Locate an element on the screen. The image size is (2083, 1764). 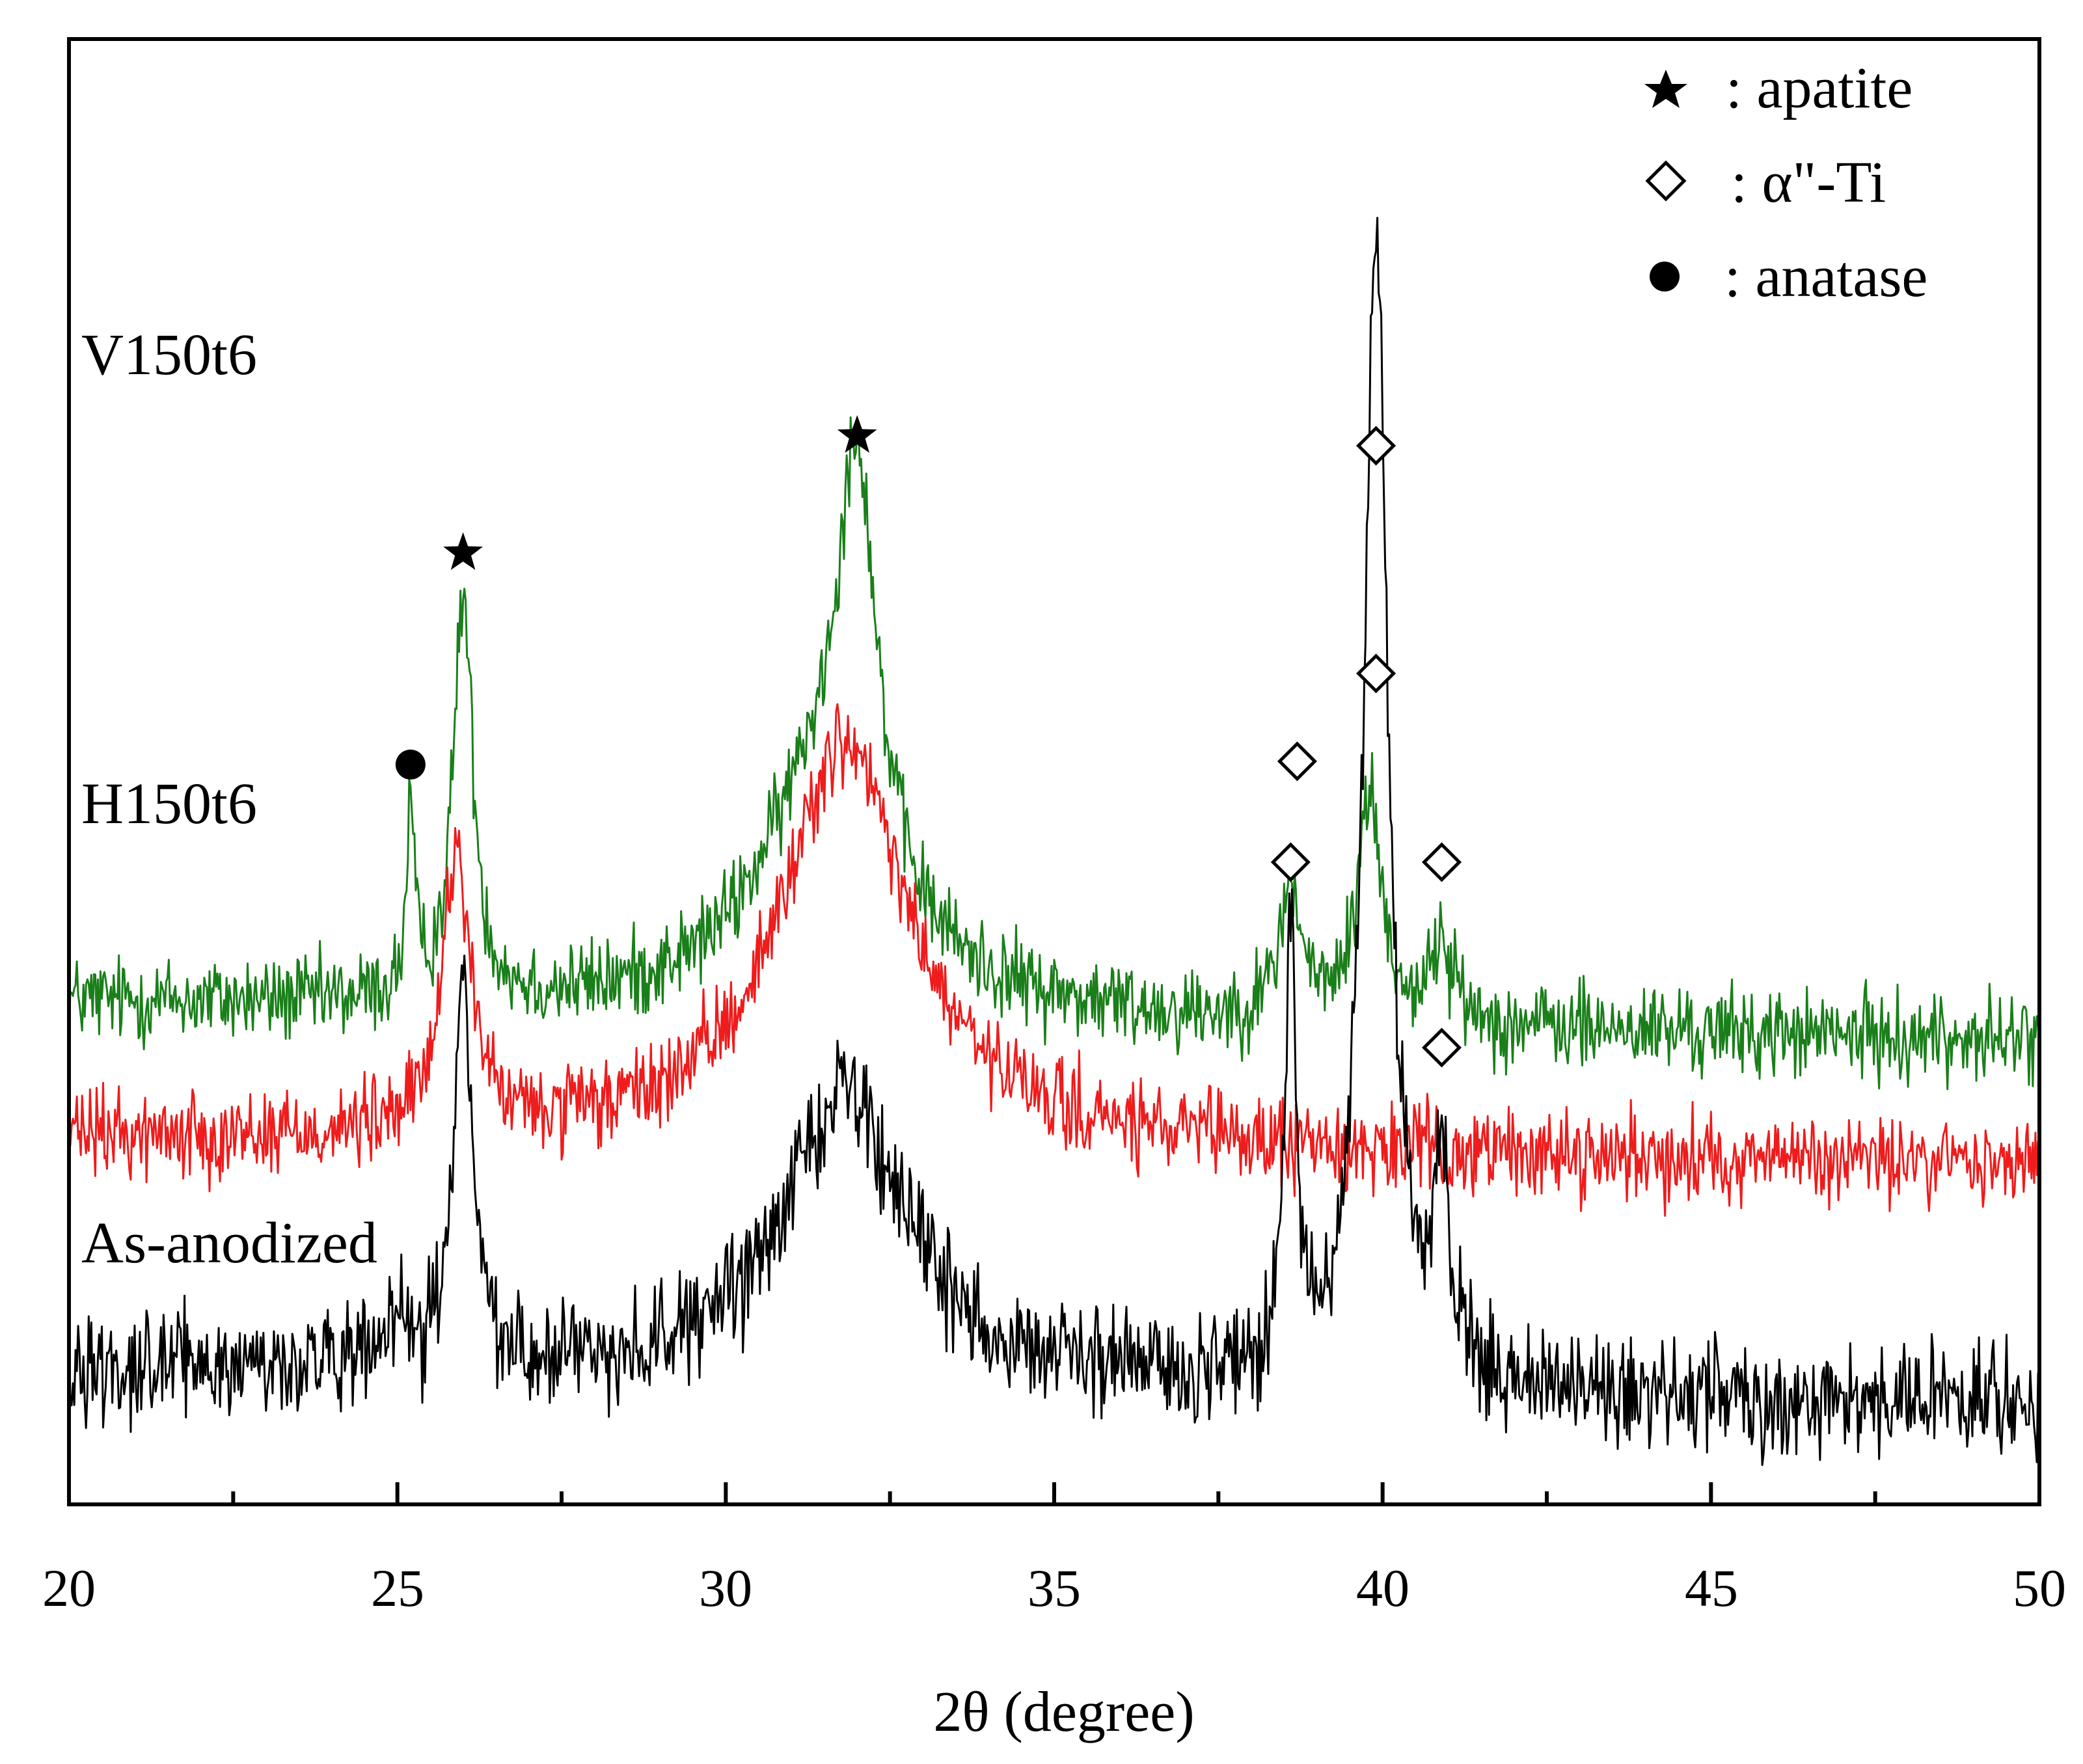
legend-entry-apatite: : apatite is located at coordinates (1778, 88).